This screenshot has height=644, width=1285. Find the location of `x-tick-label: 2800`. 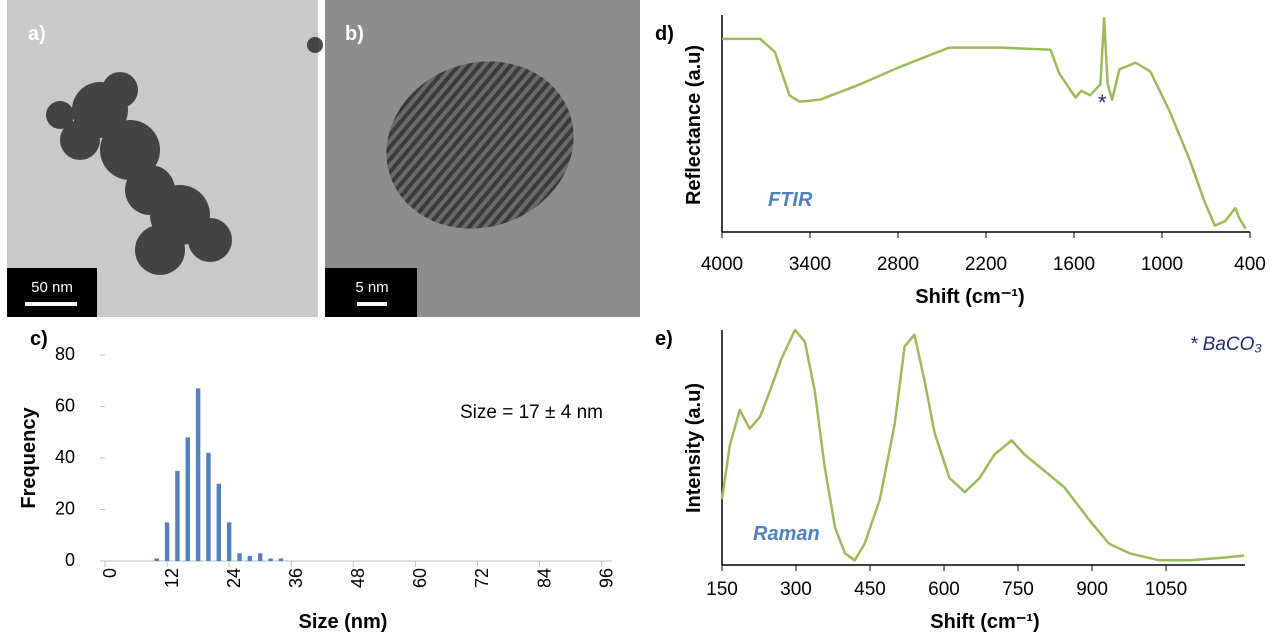

x-tick-label: 2800 is located at coordinates (898, 264).